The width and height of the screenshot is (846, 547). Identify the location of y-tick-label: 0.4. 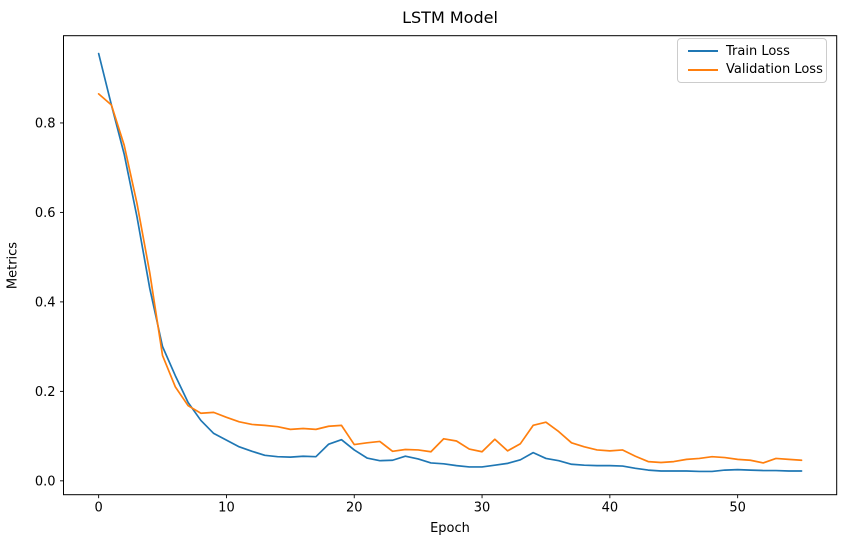
(45, 302).